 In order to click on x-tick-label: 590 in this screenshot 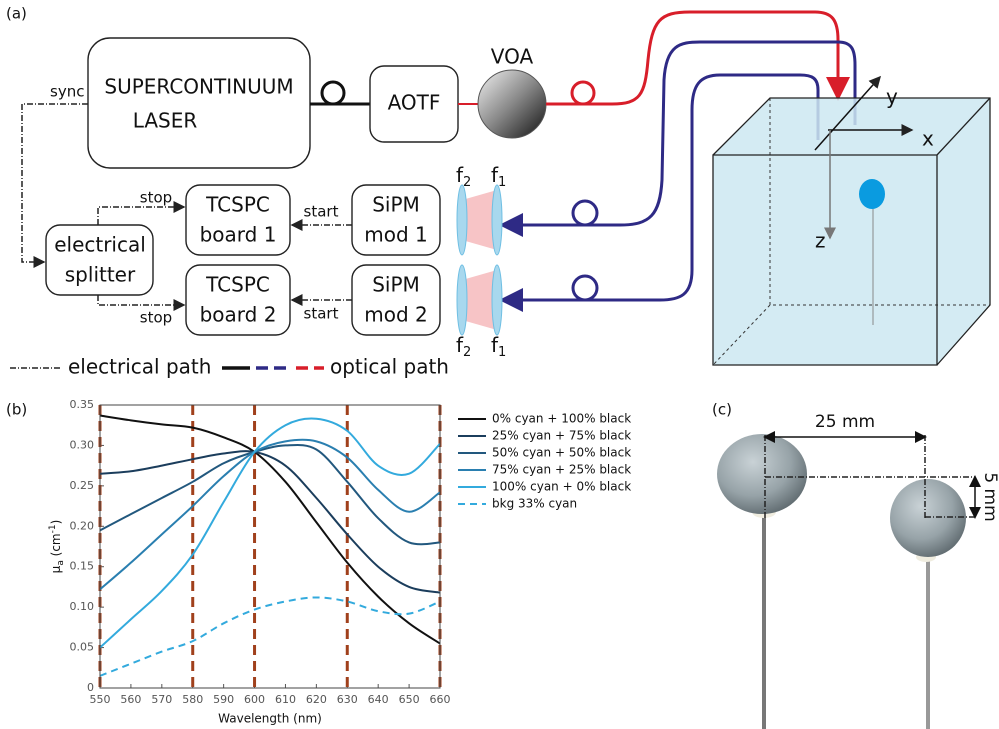, I will do `click(223, 699)`.